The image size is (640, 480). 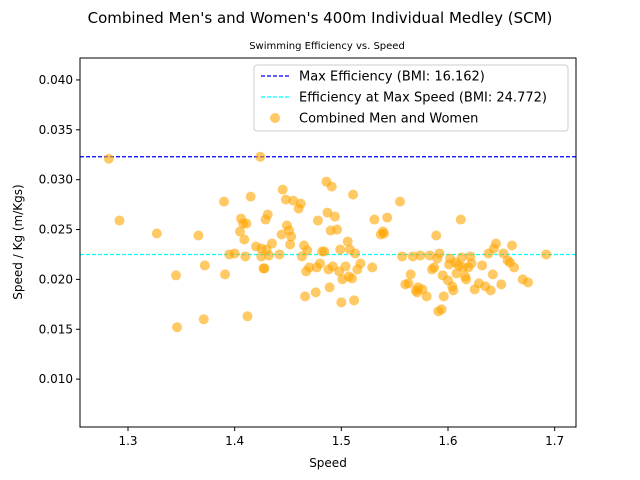 I want to click on chart-subtitle: Swimming Efficiency vs. Speed, so click(x=327, y=46).